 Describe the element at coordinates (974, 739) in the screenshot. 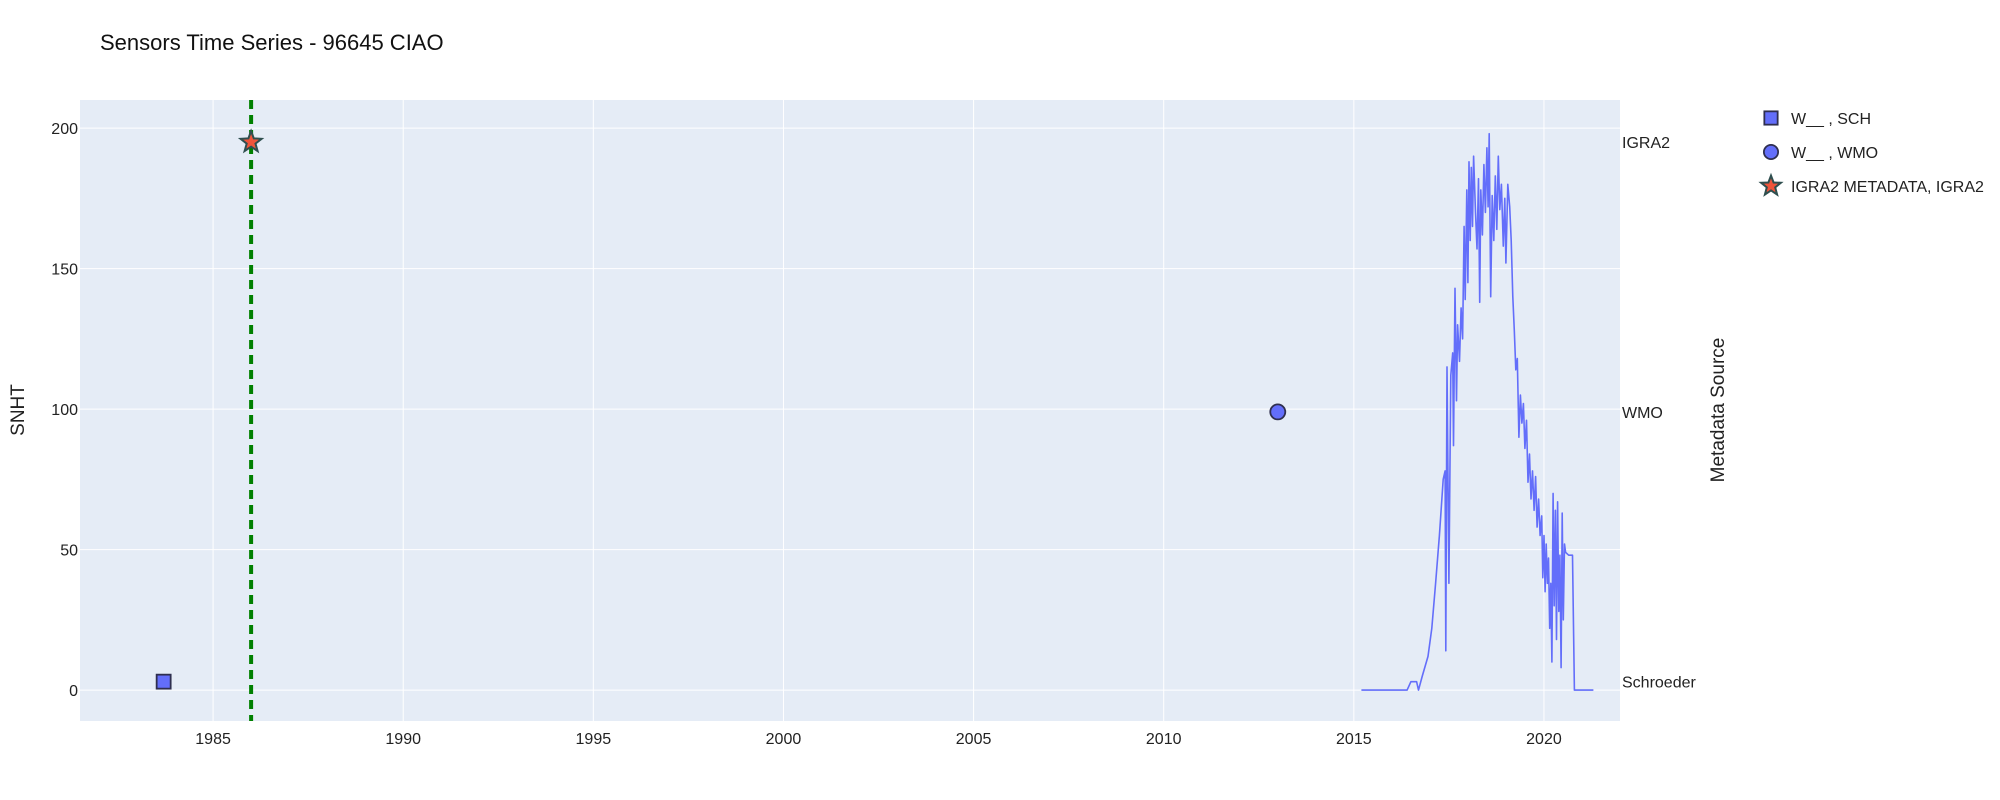

I see `x-tick-label: 2005` at that location.